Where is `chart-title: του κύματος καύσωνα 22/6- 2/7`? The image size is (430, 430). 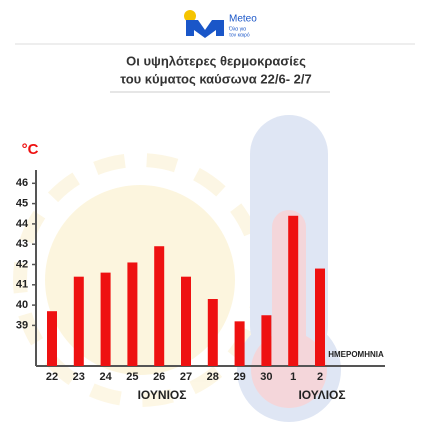
chart-title: του κύματος καύσωνα 22/6- 2/7 is located at coordinates (215, 78).